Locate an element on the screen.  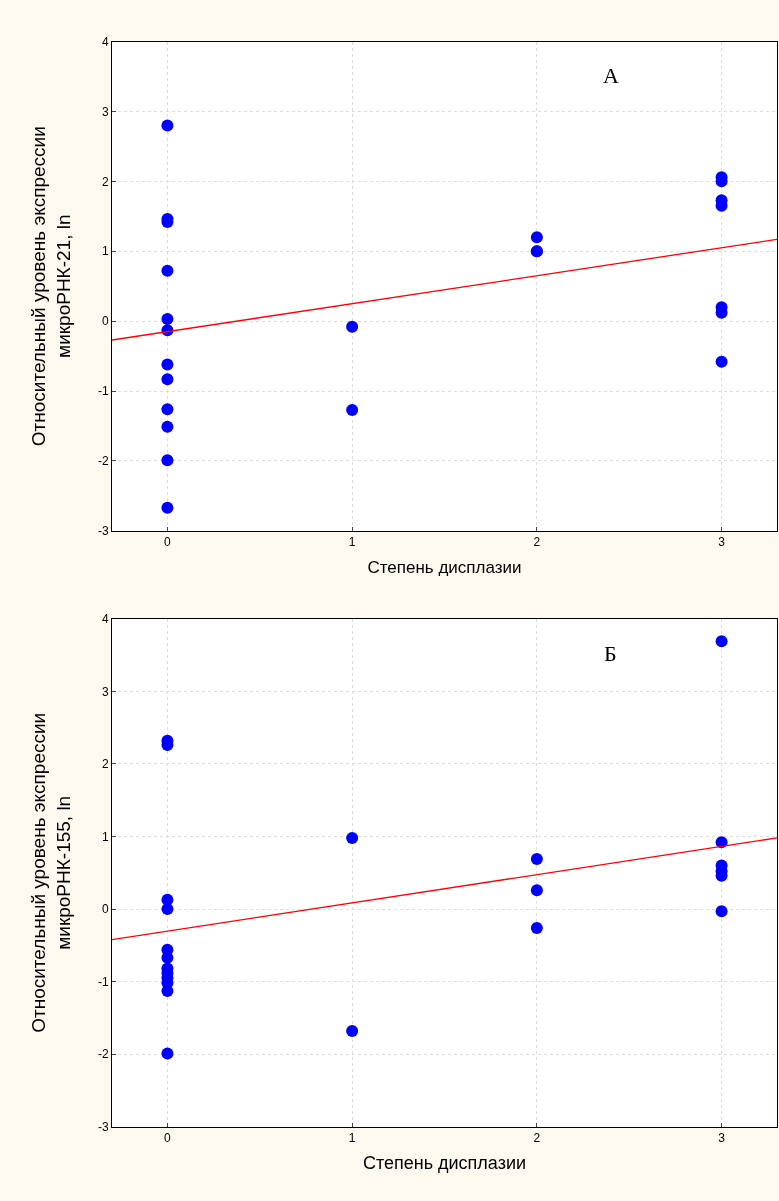
y-axis-title: Относительный уровень экспрессии микроРНК-155, ln is located at coordinates (51, 872).